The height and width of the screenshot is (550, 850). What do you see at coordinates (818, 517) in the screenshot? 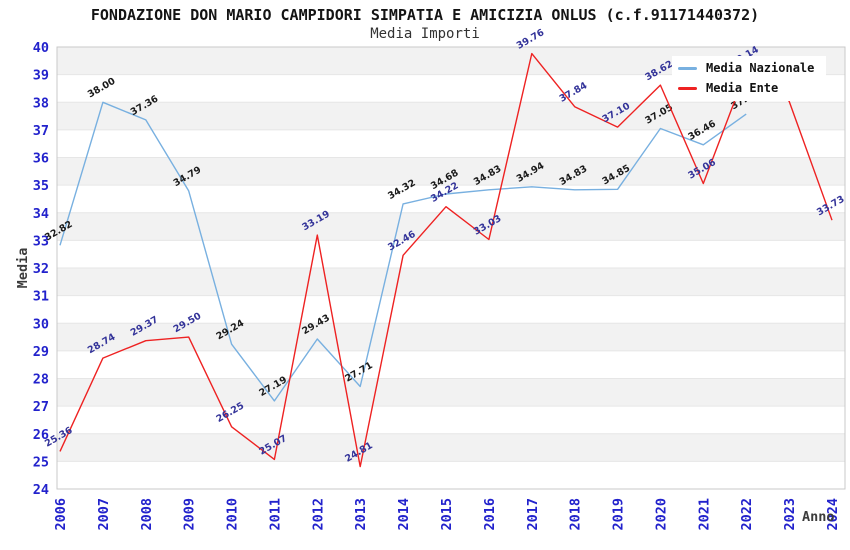
I see `x-axis-title: Anno` at bounding box center [818, 517].